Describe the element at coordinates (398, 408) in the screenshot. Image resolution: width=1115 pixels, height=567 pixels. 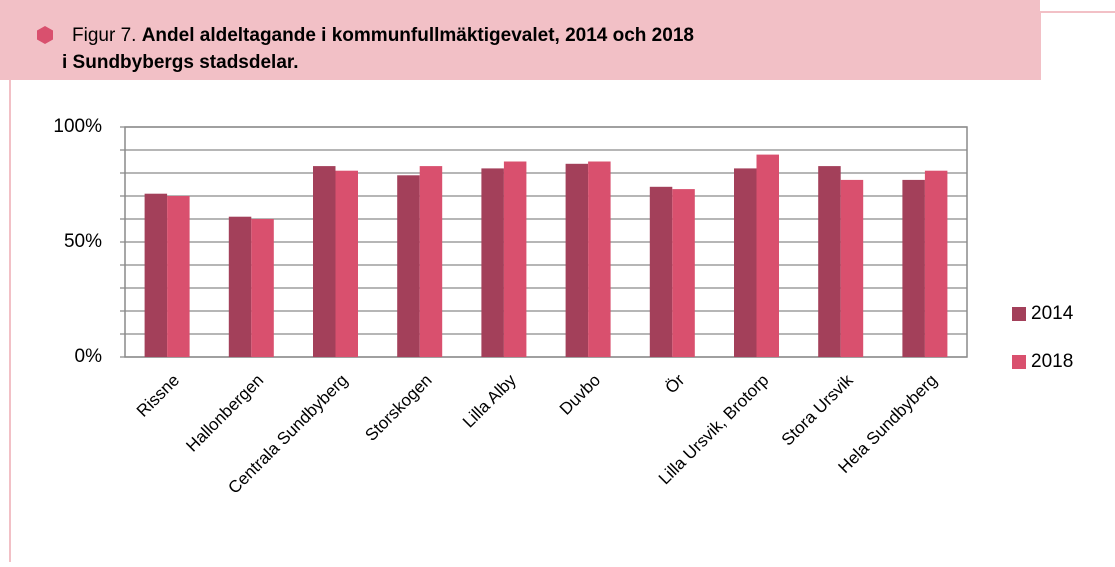
I see `x-tick-label: Storskogen` at that location.